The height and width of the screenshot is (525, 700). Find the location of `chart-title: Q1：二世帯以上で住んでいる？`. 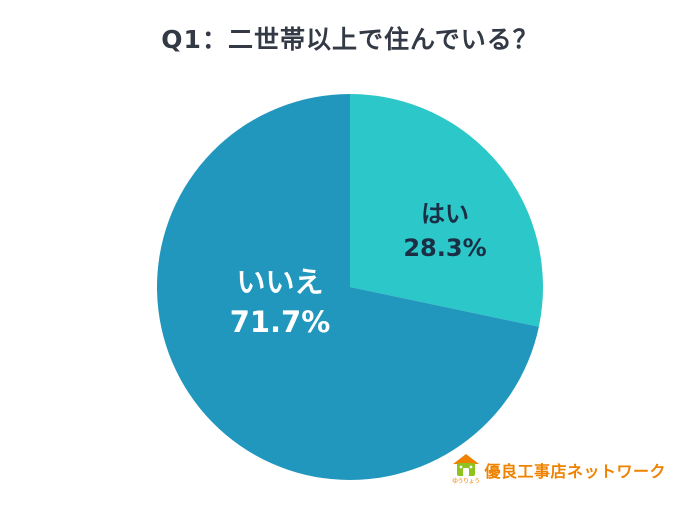

chart-title: Q1：二世帯以上で住んでいる？ is located at coordinates (350, 39).